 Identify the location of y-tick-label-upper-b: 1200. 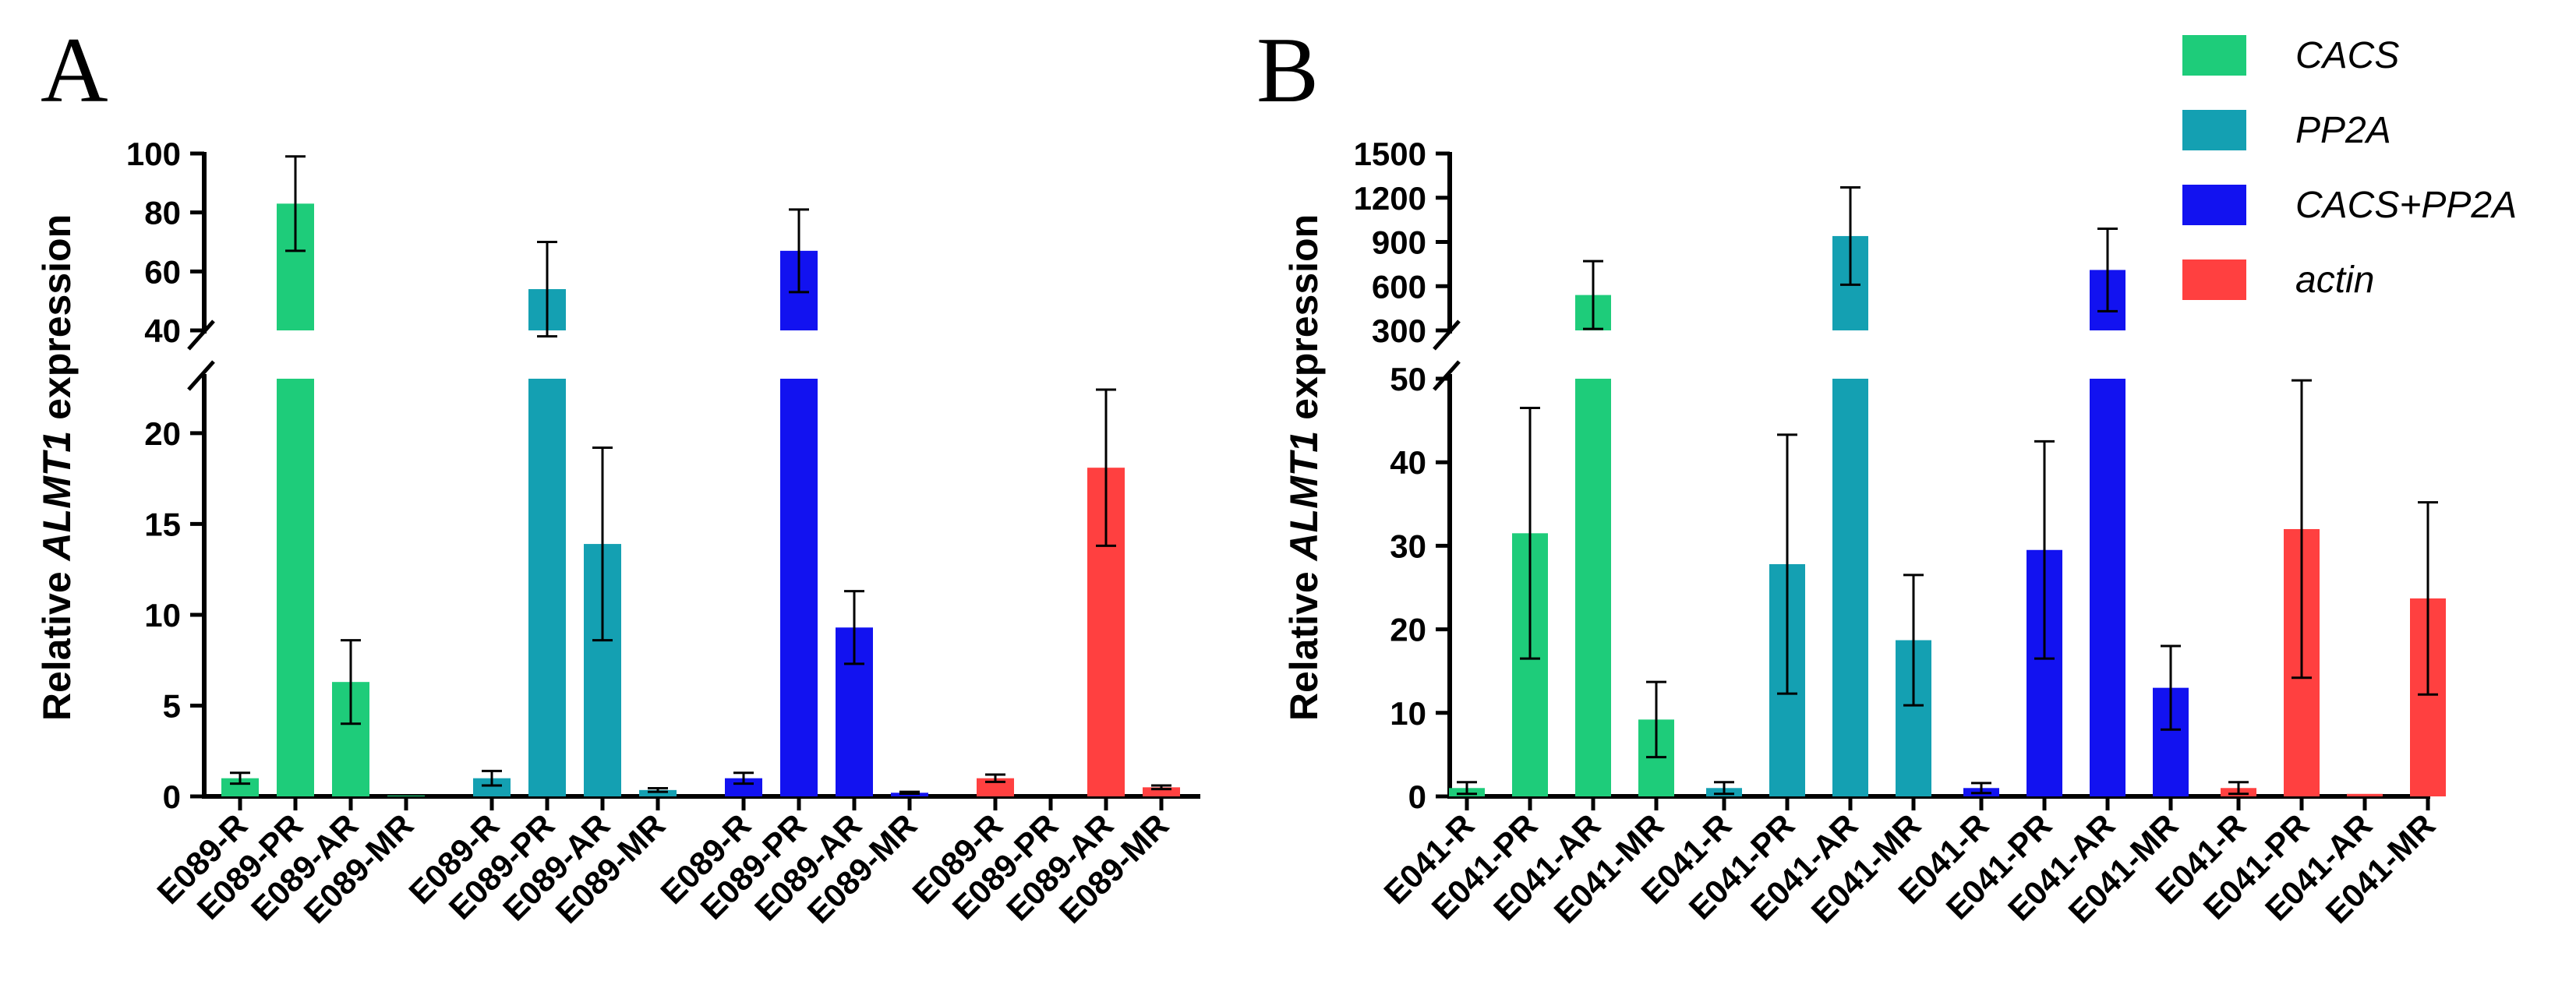
(1390, 198).